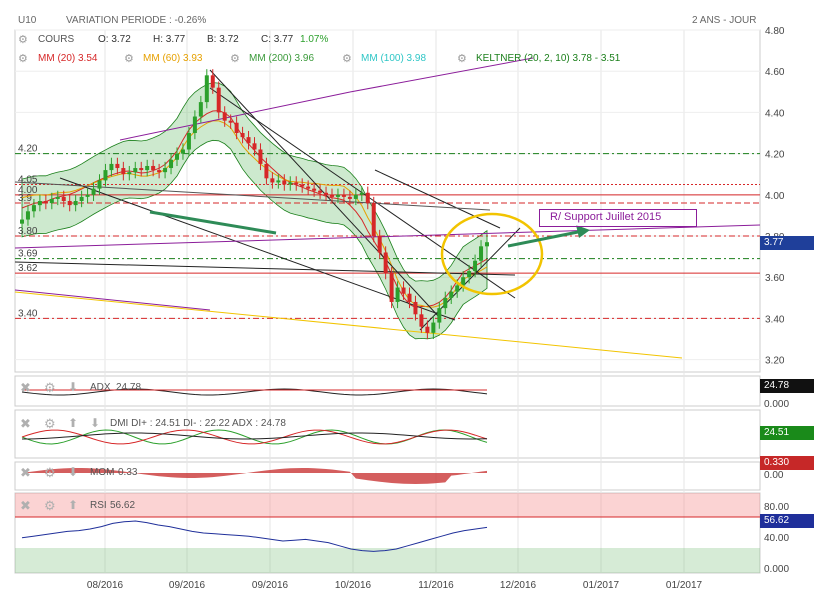 This screenshot has height=600, width=816. Describe the element at coordinates (254, 536) in the screenshot. I see `rsi-line` at that location.